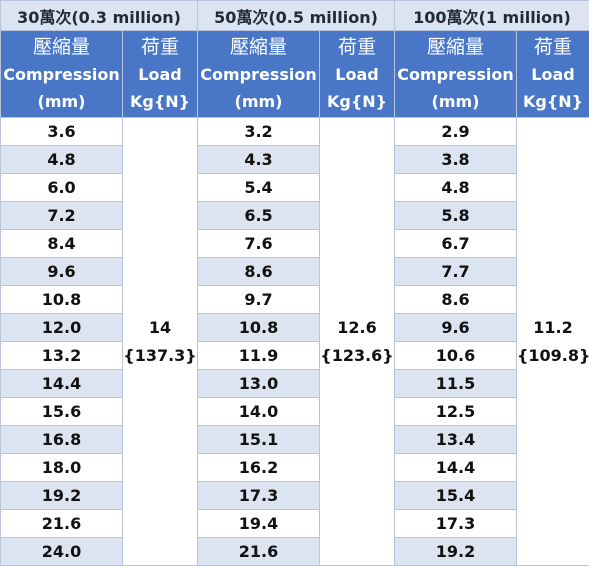  I want to click on table-row: 8.4 7.6 6.7, so click(294, 243).